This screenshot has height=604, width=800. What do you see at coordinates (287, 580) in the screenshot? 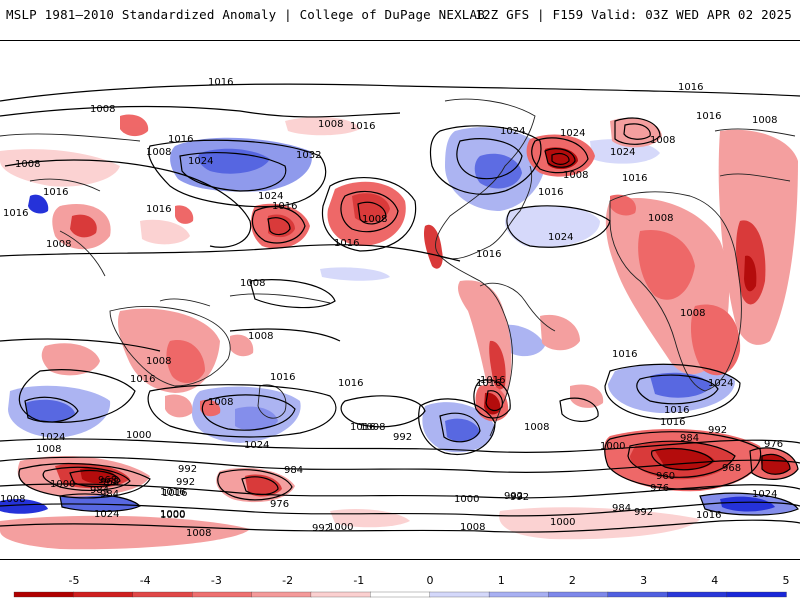
I see `colorbar-tick-label: -2` at bounding box center [287, 580].